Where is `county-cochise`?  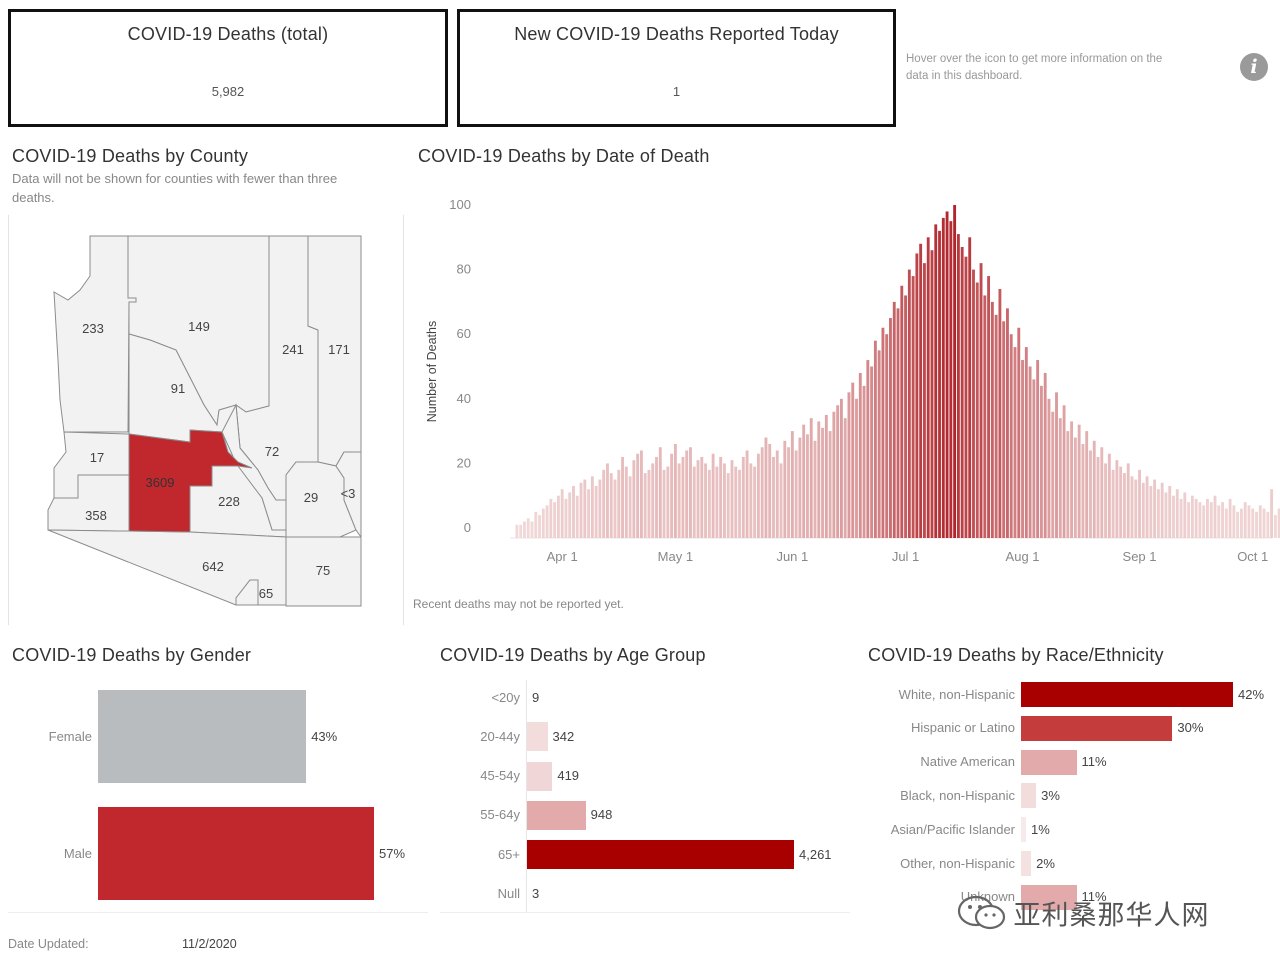 county-cochise is located at coordinates (323, 571).